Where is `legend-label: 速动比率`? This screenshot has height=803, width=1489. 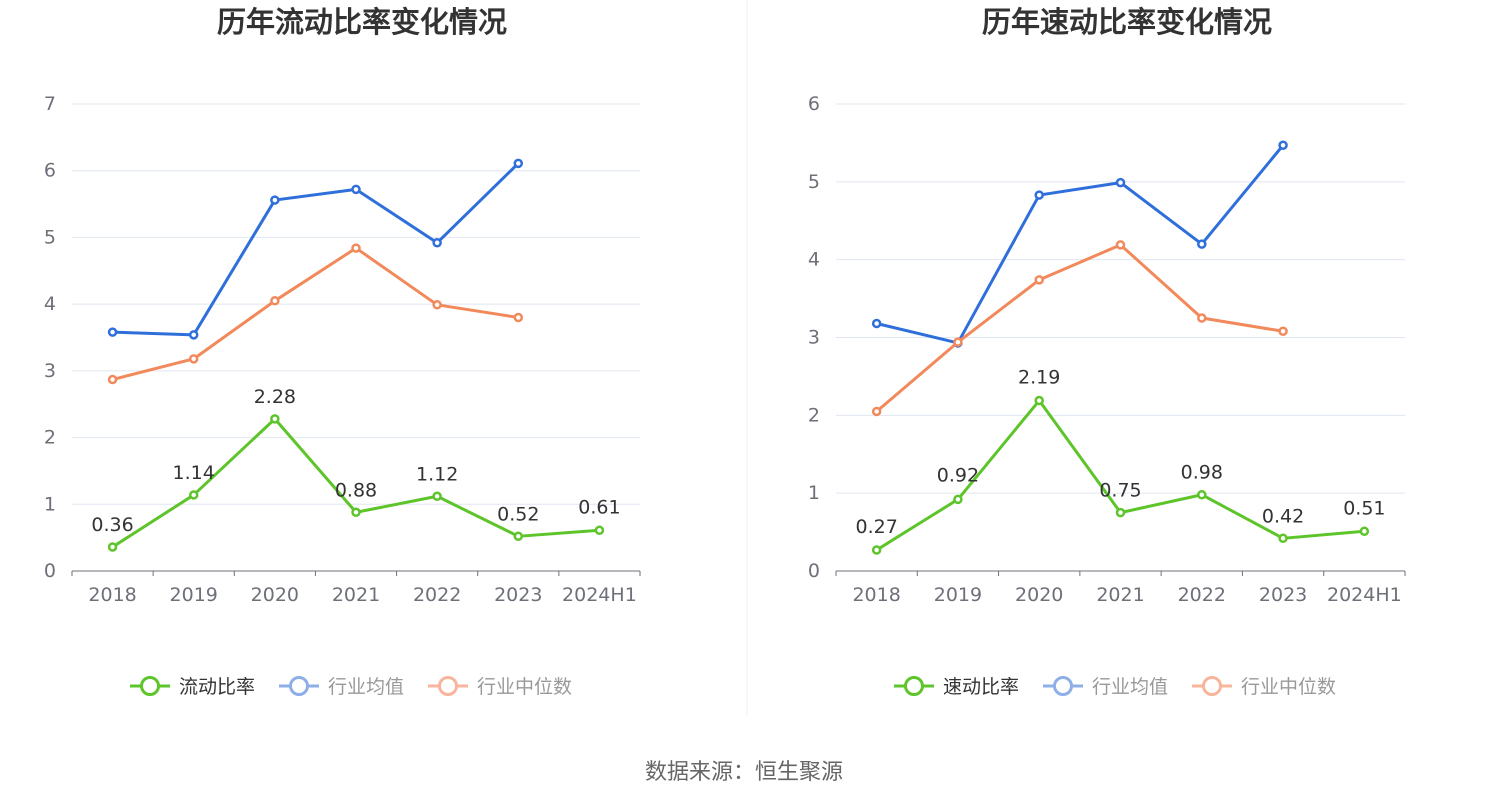
legend-label: 速动比率 is located at coordinates (981, 687).